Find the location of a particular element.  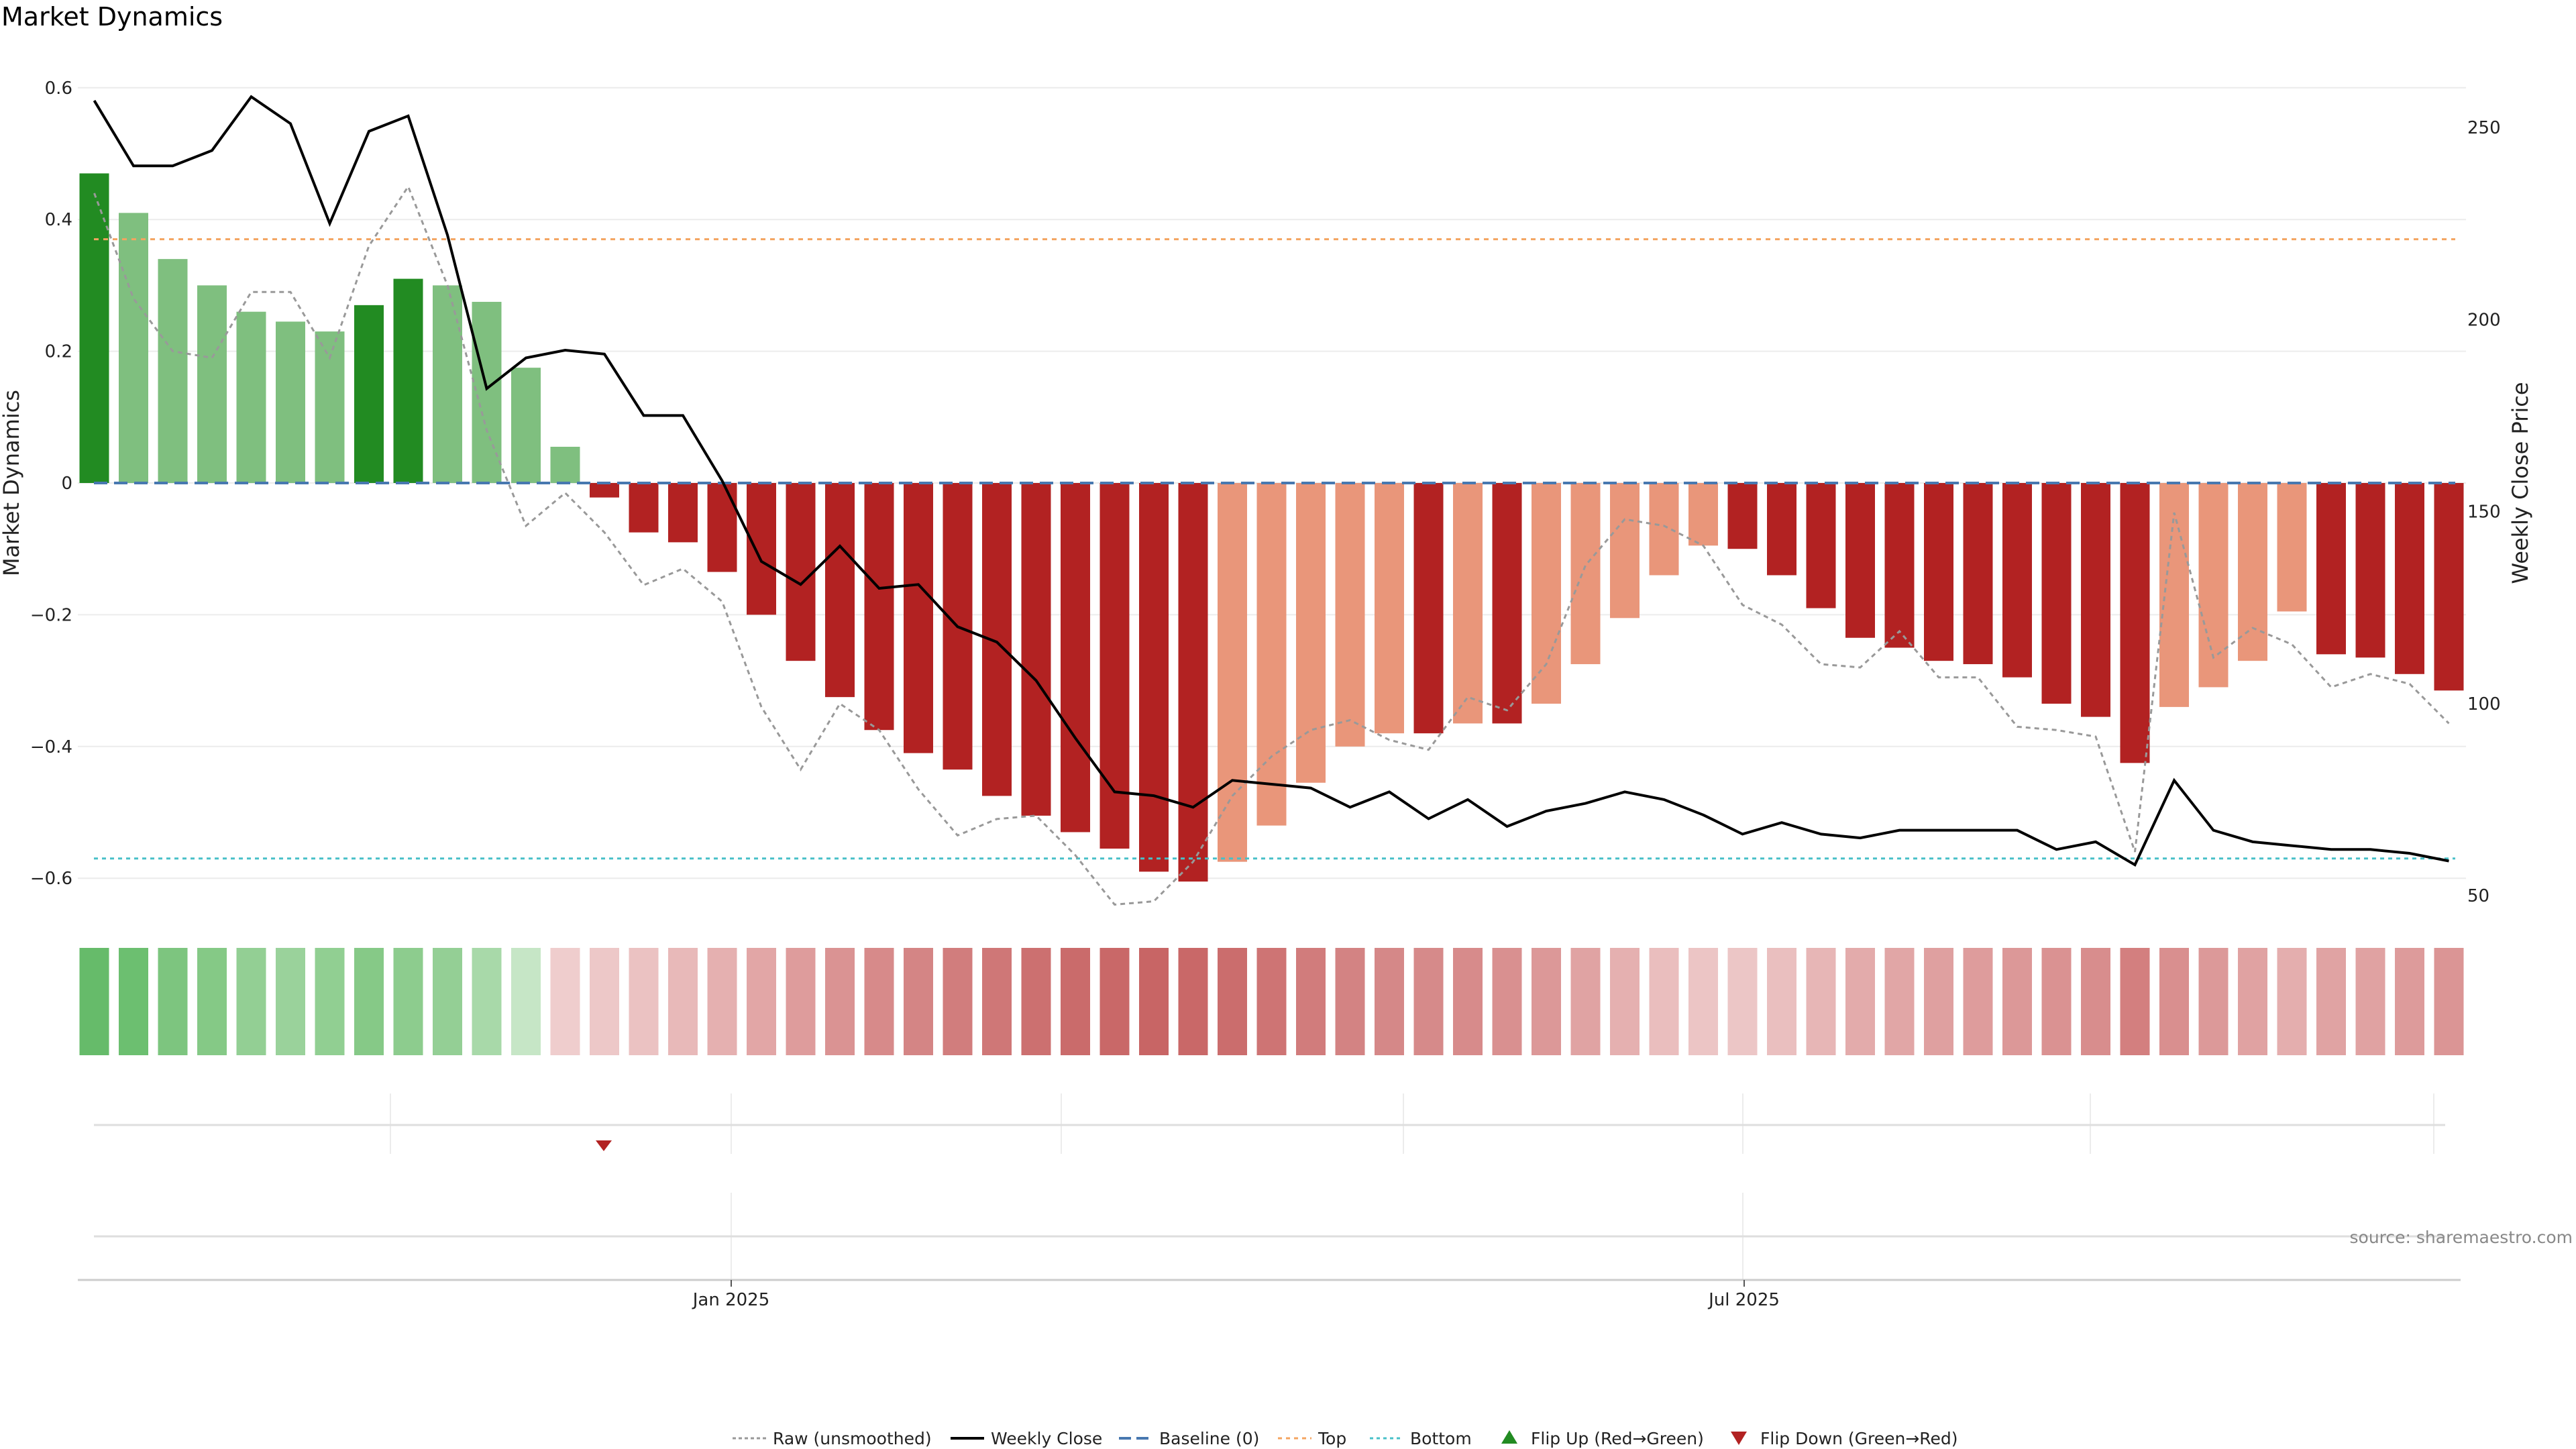

flip-down-marker is located at coordinates (604, 1145).